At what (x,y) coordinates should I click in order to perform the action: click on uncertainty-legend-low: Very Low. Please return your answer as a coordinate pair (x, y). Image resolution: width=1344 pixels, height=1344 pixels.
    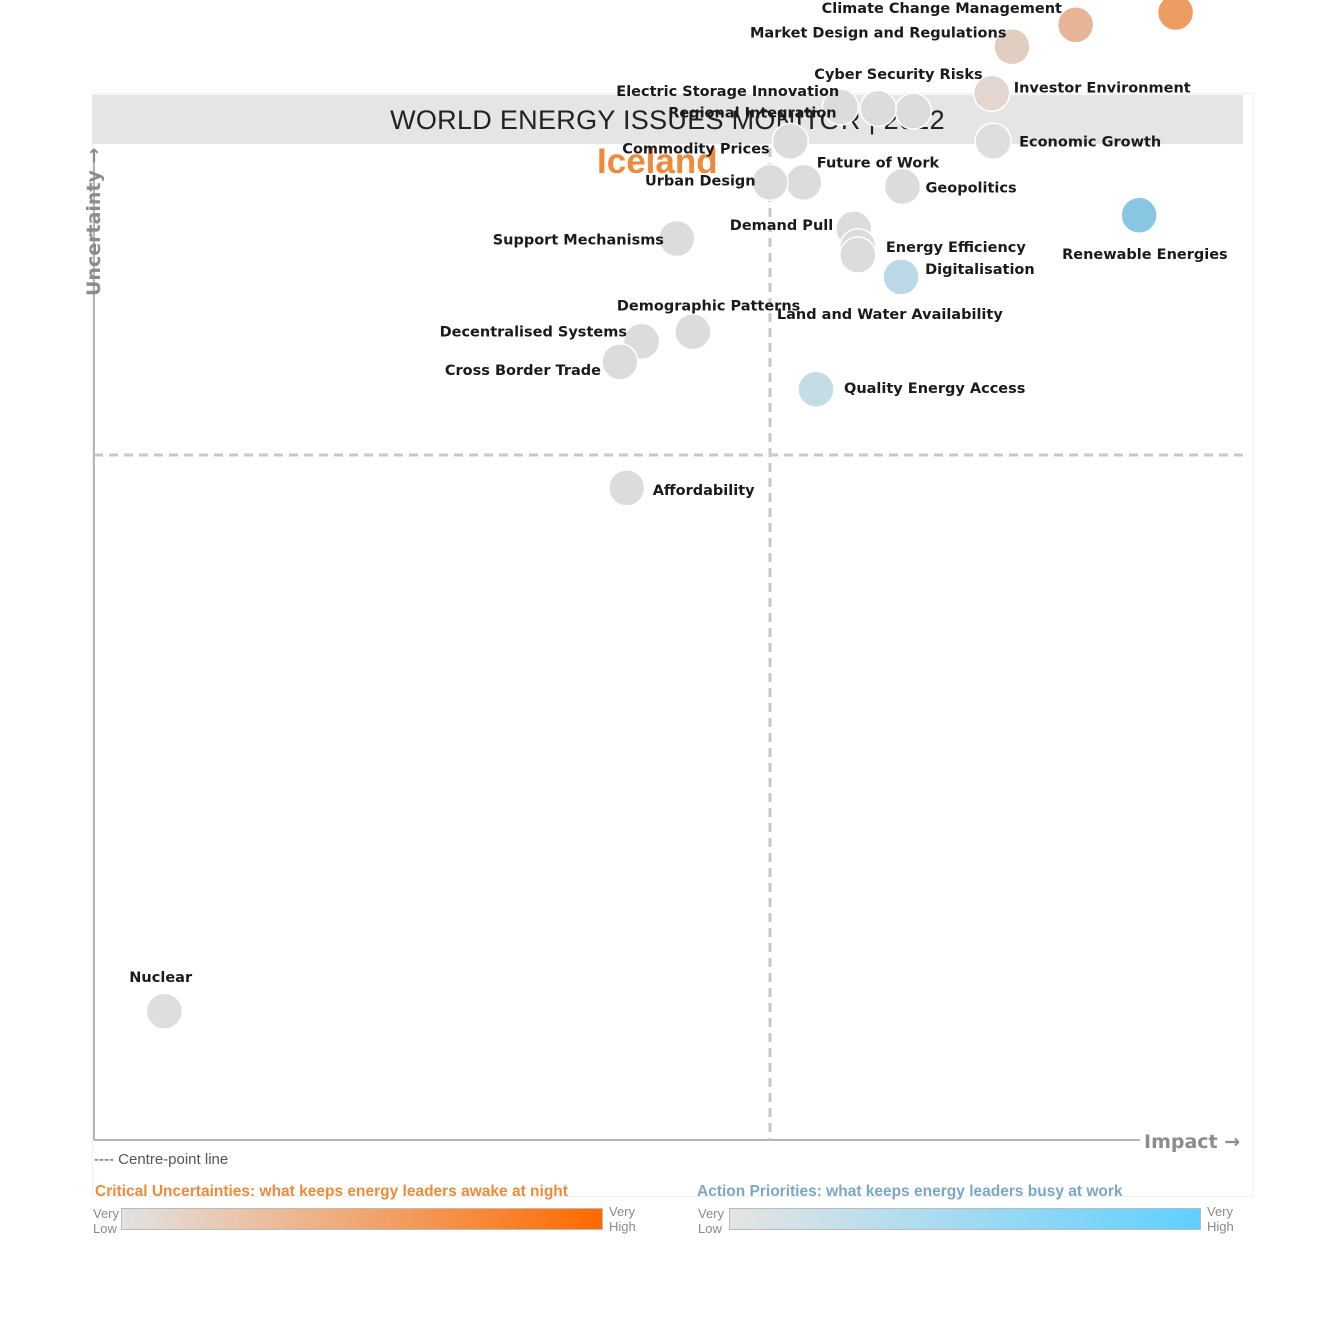
    Looking at the image, I should click on (106, 1221).